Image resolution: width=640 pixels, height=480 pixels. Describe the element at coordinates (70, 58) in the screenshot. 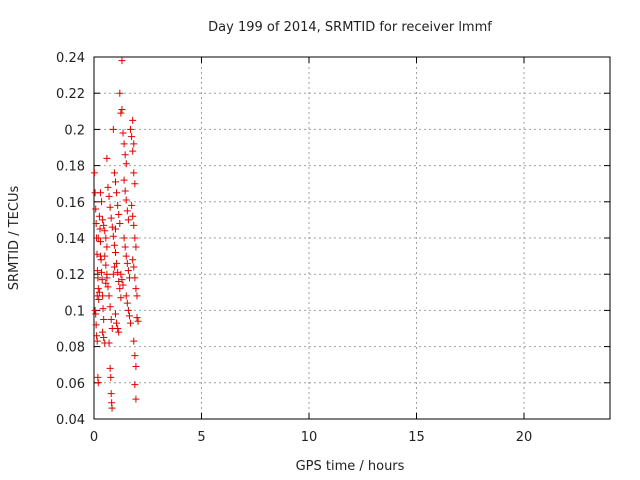

I see `y-tick-label: 0.24` at that location.